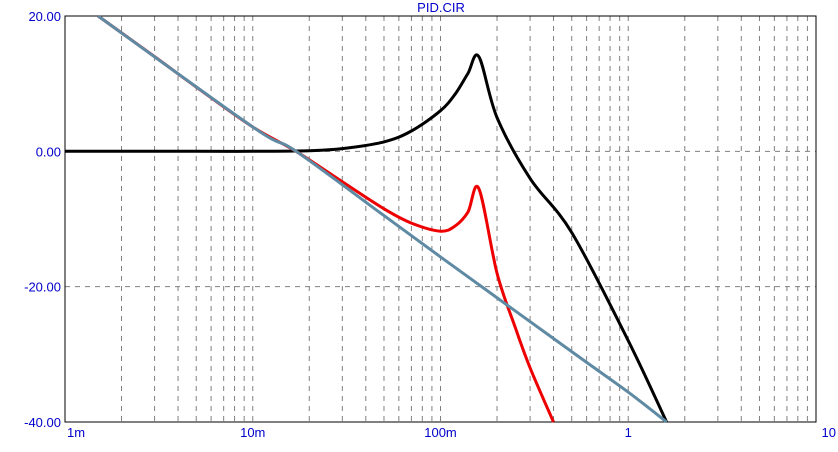 The height and width of the screenshot is (452, 838). What do you see at coordinates (44, 16) in the screenshot?
I see `y-tick-label: 20.00` at bounding box center [44, 16].